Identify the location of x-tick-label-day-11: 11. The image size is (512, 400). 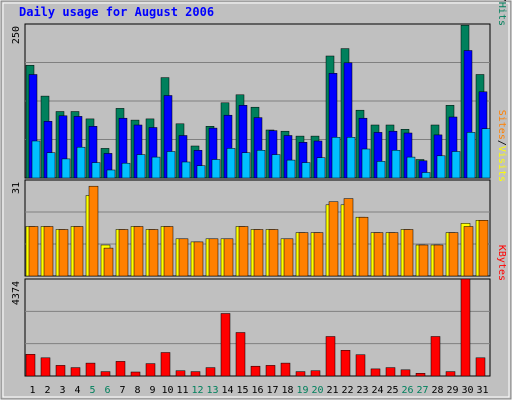
(182, 390).